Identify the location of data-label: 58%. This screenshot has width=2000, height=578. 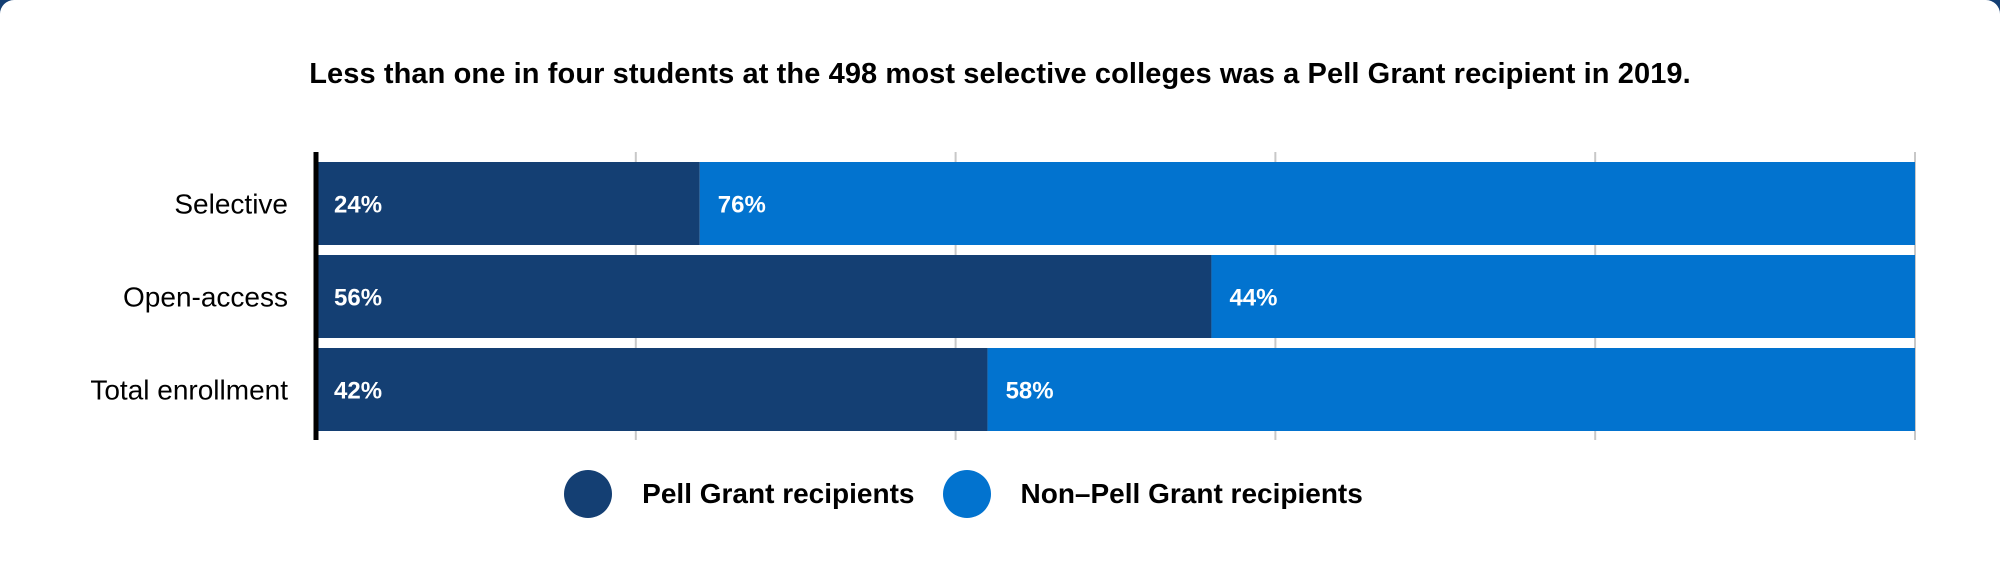
(1030, 391).